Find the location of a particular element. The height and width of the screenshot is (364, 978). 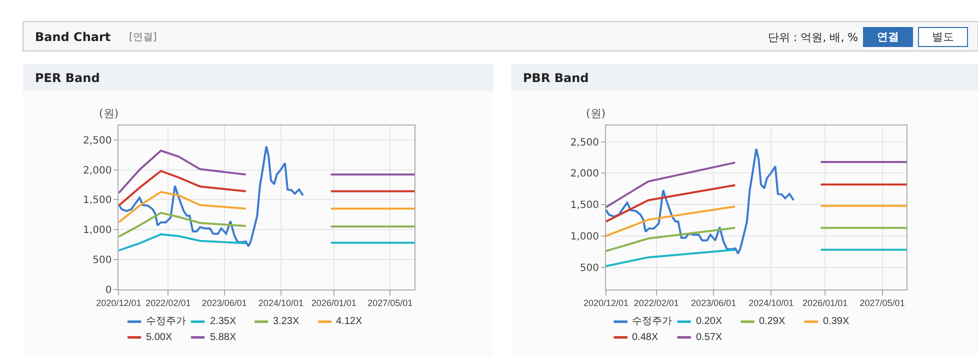

chart-title: PBR Band is located at coordinates (556, 78).